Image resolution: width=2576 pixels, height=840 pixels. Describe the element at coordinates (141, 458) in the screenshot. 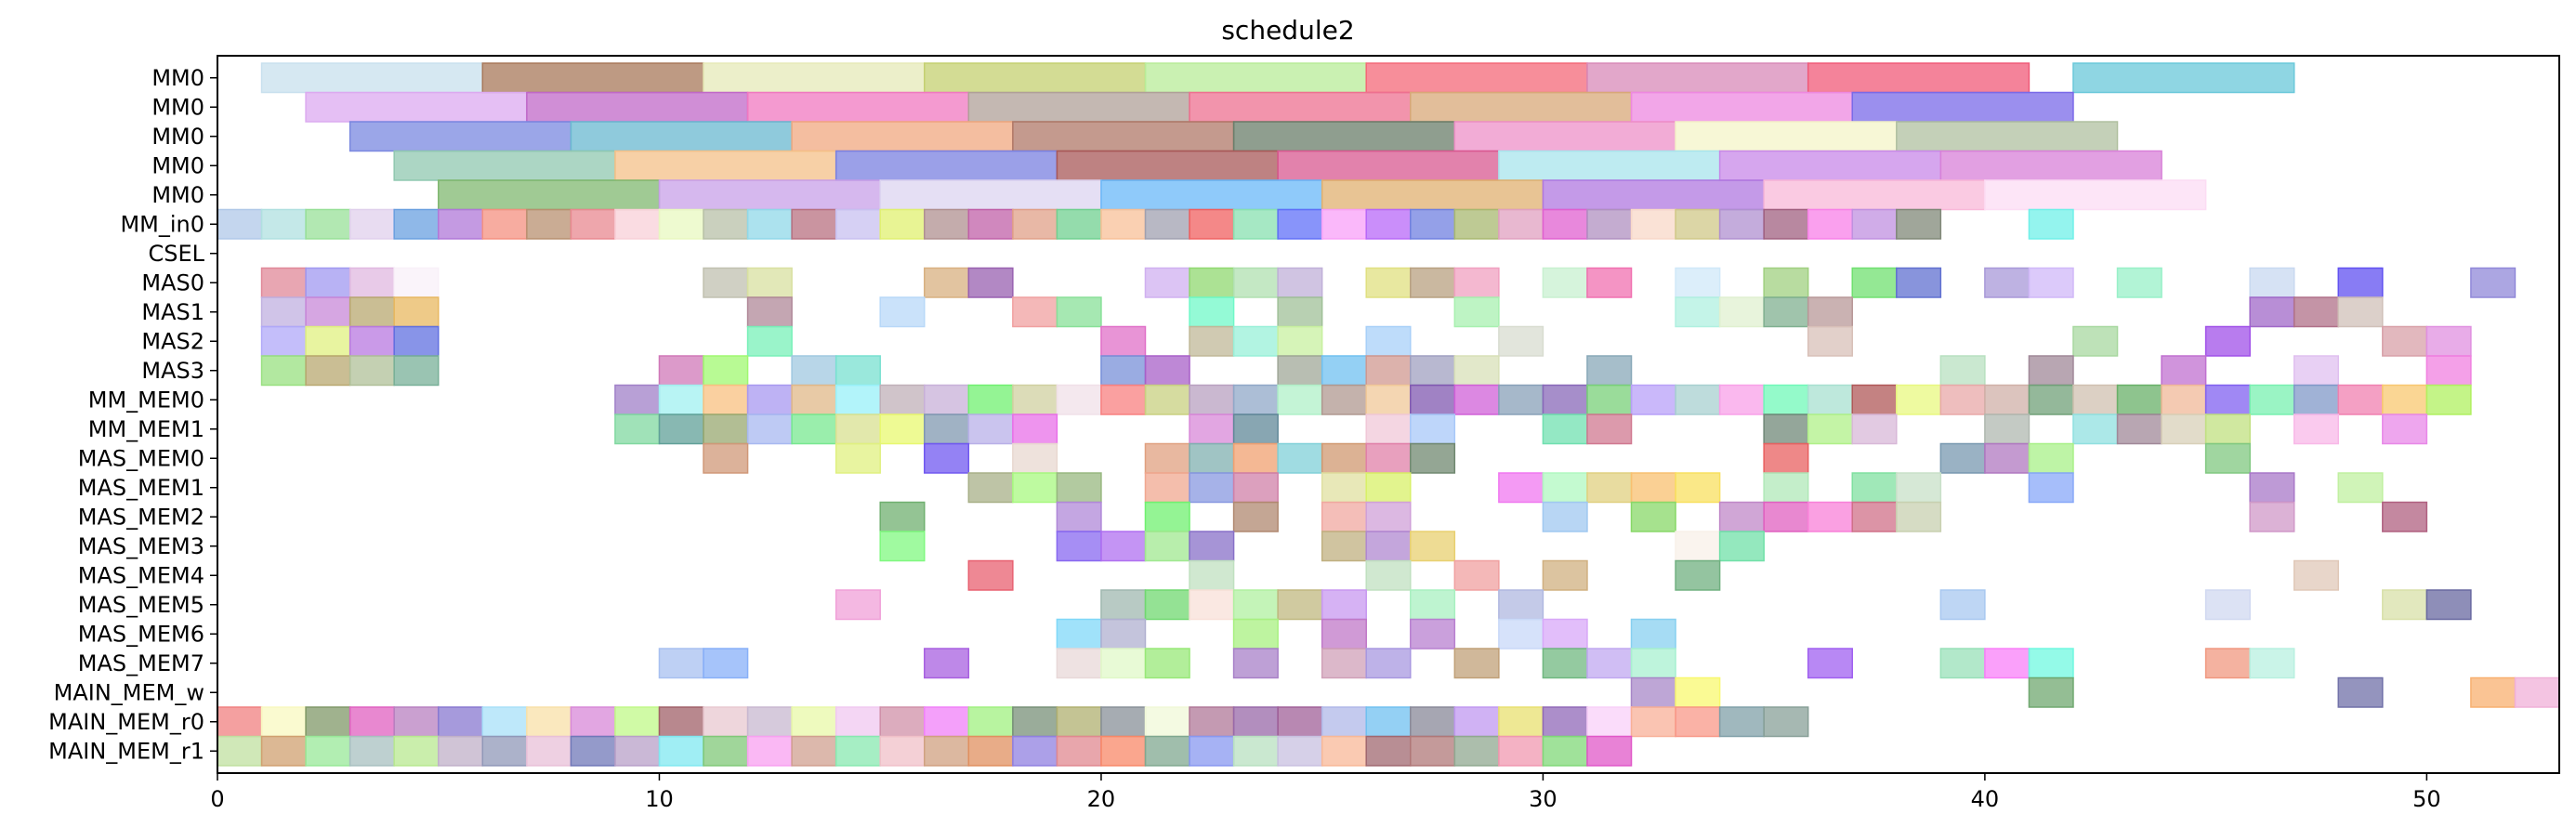

I see `y-tick-label: MAS_MEM0` at that location.